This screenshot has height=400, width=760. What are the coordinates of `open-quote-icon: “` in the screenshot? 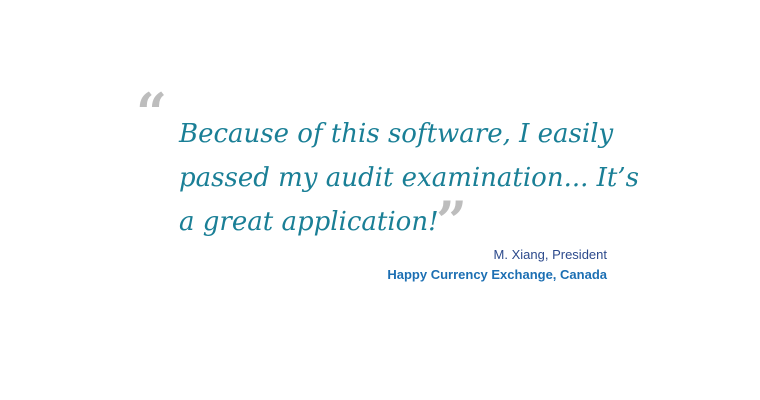 It's located at (152, 113).